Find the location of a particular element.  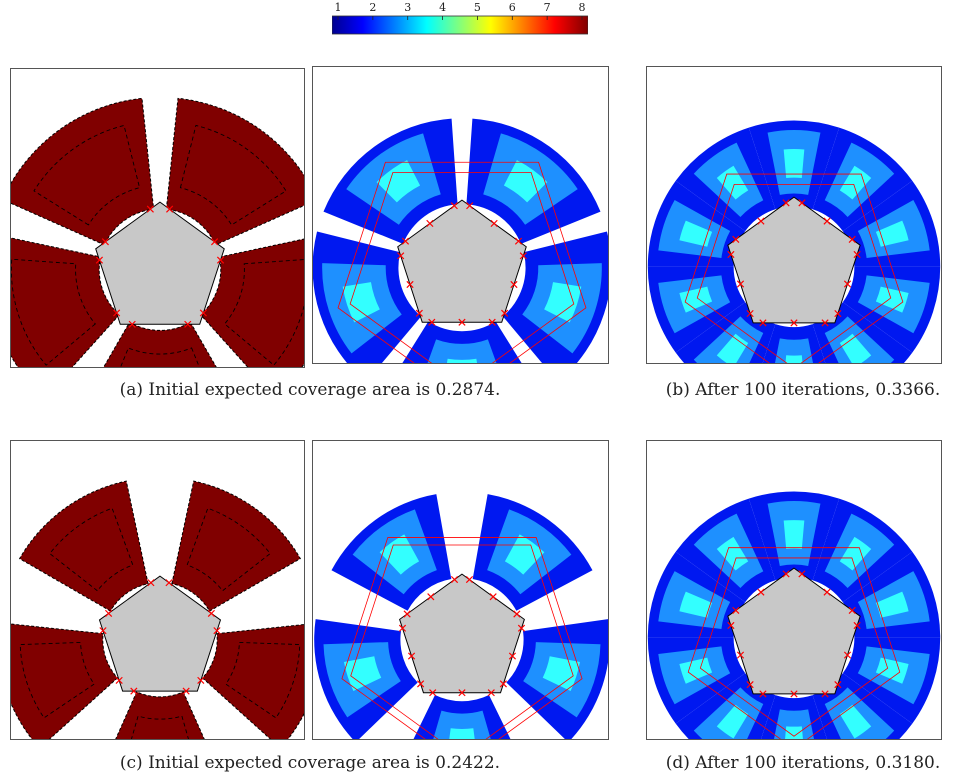

colorbar: 1 2 3 4 5 6 7 8 is located at coordinates (460, 18).